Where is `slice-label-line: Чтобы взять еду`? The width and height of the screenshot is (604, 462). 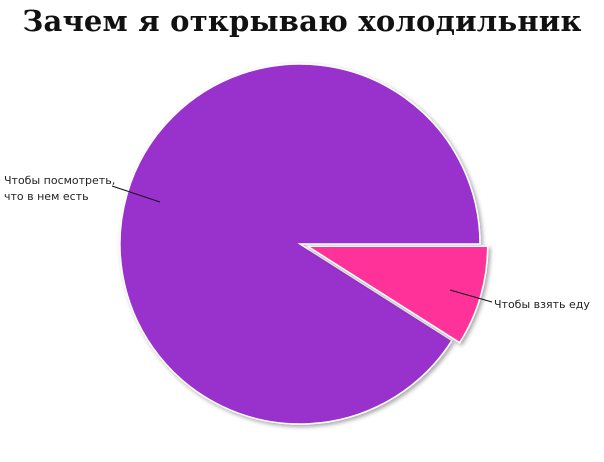 slice-label-line: Чтобы взять еду is located at coordinates (542, 304).